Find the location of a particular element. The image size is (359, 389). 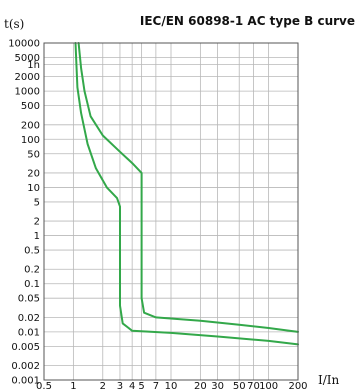

x-tick-label-6: 7 is located at coordinates (156, 385).